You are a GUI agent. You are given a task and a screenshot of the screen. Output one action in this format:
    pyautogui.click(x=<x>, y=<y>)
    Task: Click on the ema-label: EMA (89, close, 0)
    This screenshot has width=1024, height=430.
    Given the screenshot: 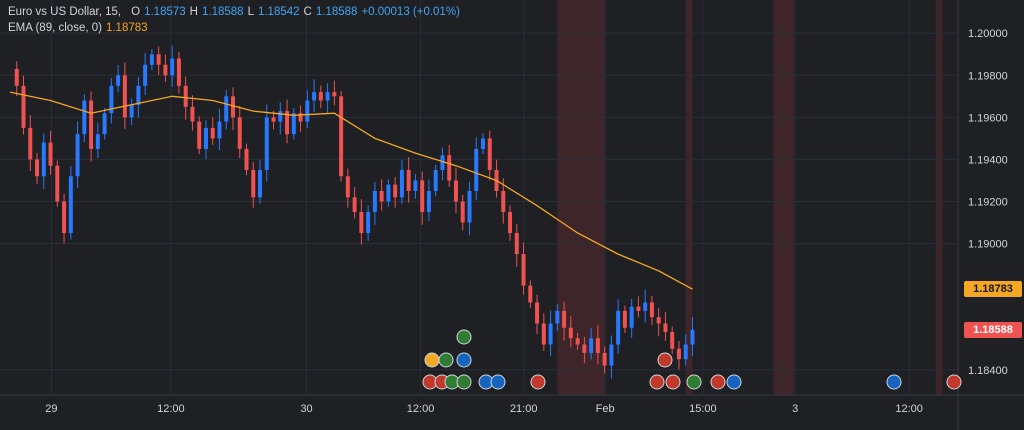 What is the action you would take?
    pyautogui.click(x=55, y=28)
    